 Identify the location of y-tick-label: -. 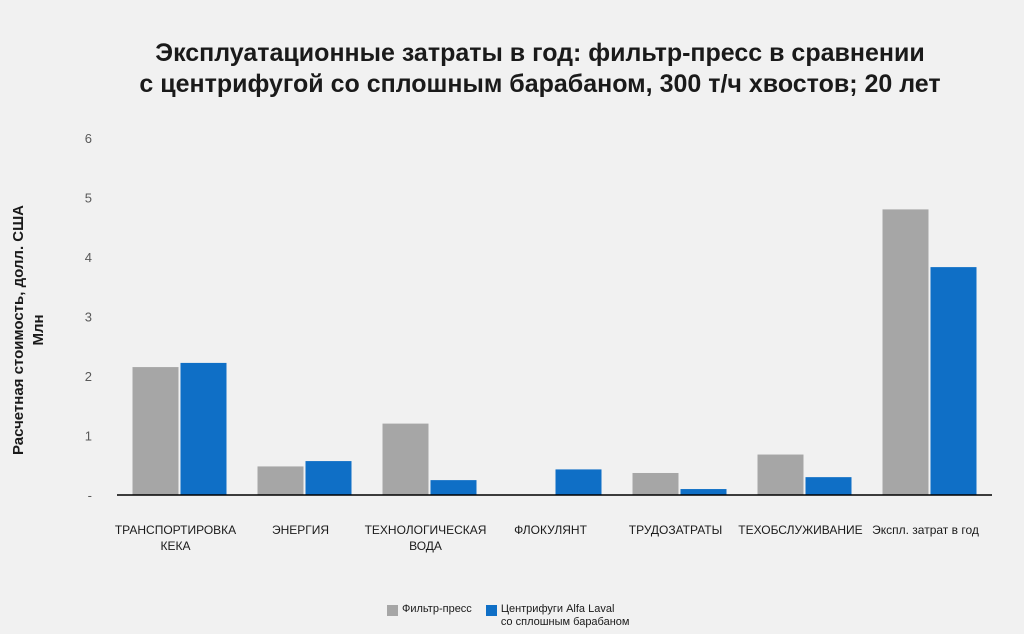
(90, 495).